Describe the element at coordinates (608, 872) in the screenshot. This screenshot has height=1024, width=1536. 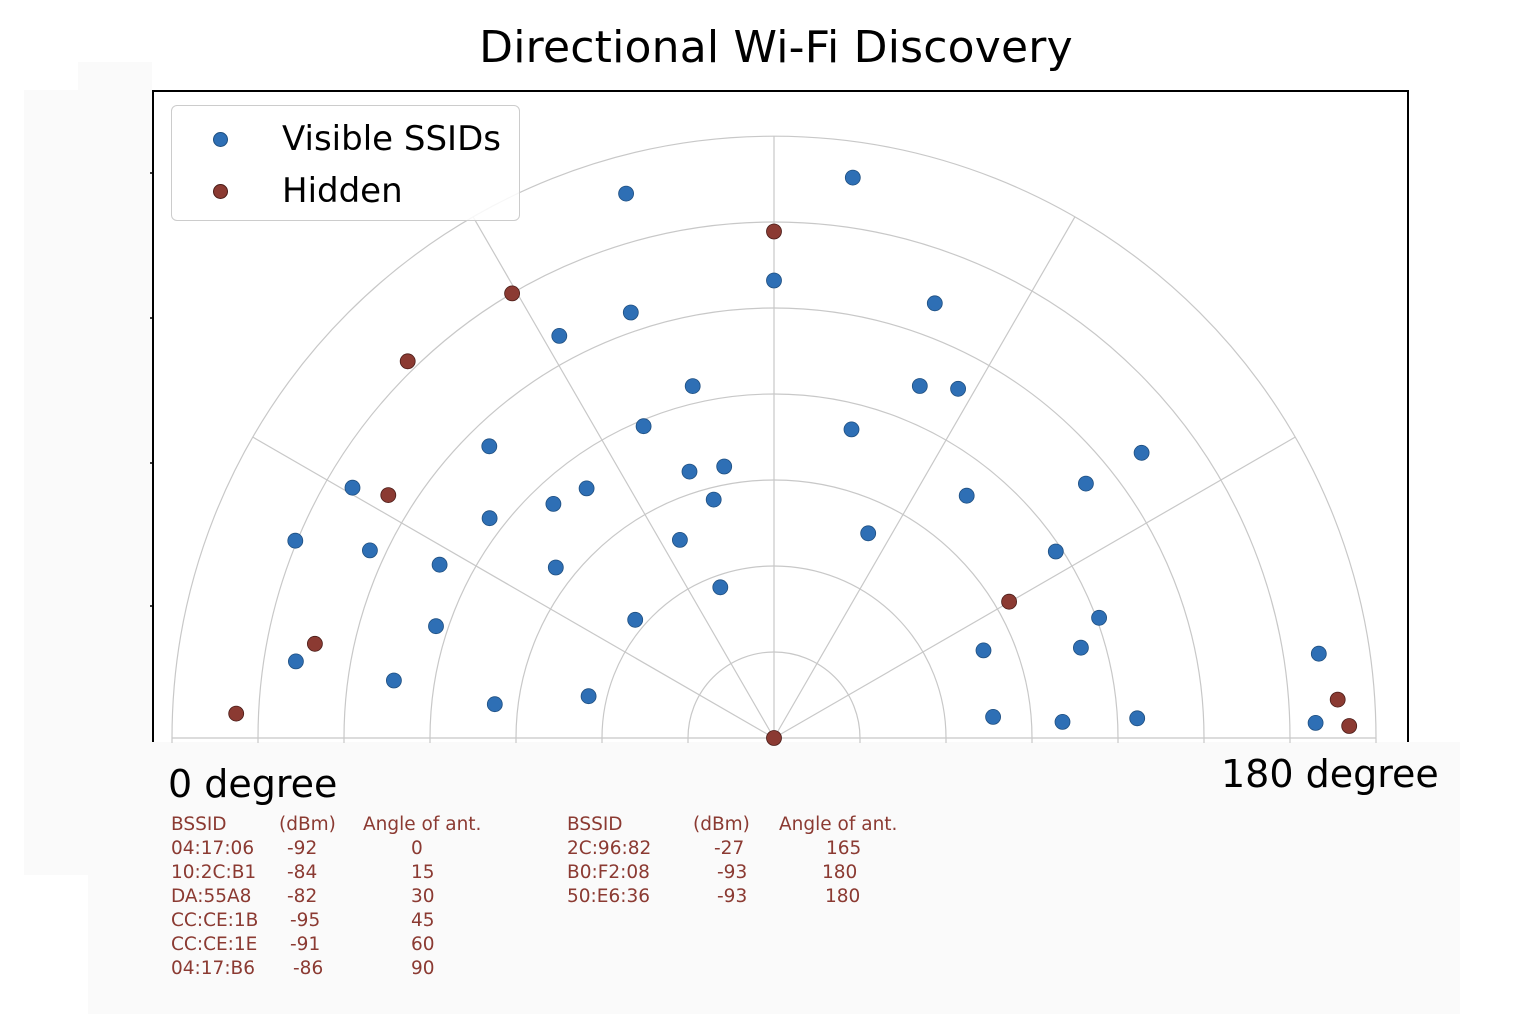
I see `cell-bssid: B0:F2:08` at that location.